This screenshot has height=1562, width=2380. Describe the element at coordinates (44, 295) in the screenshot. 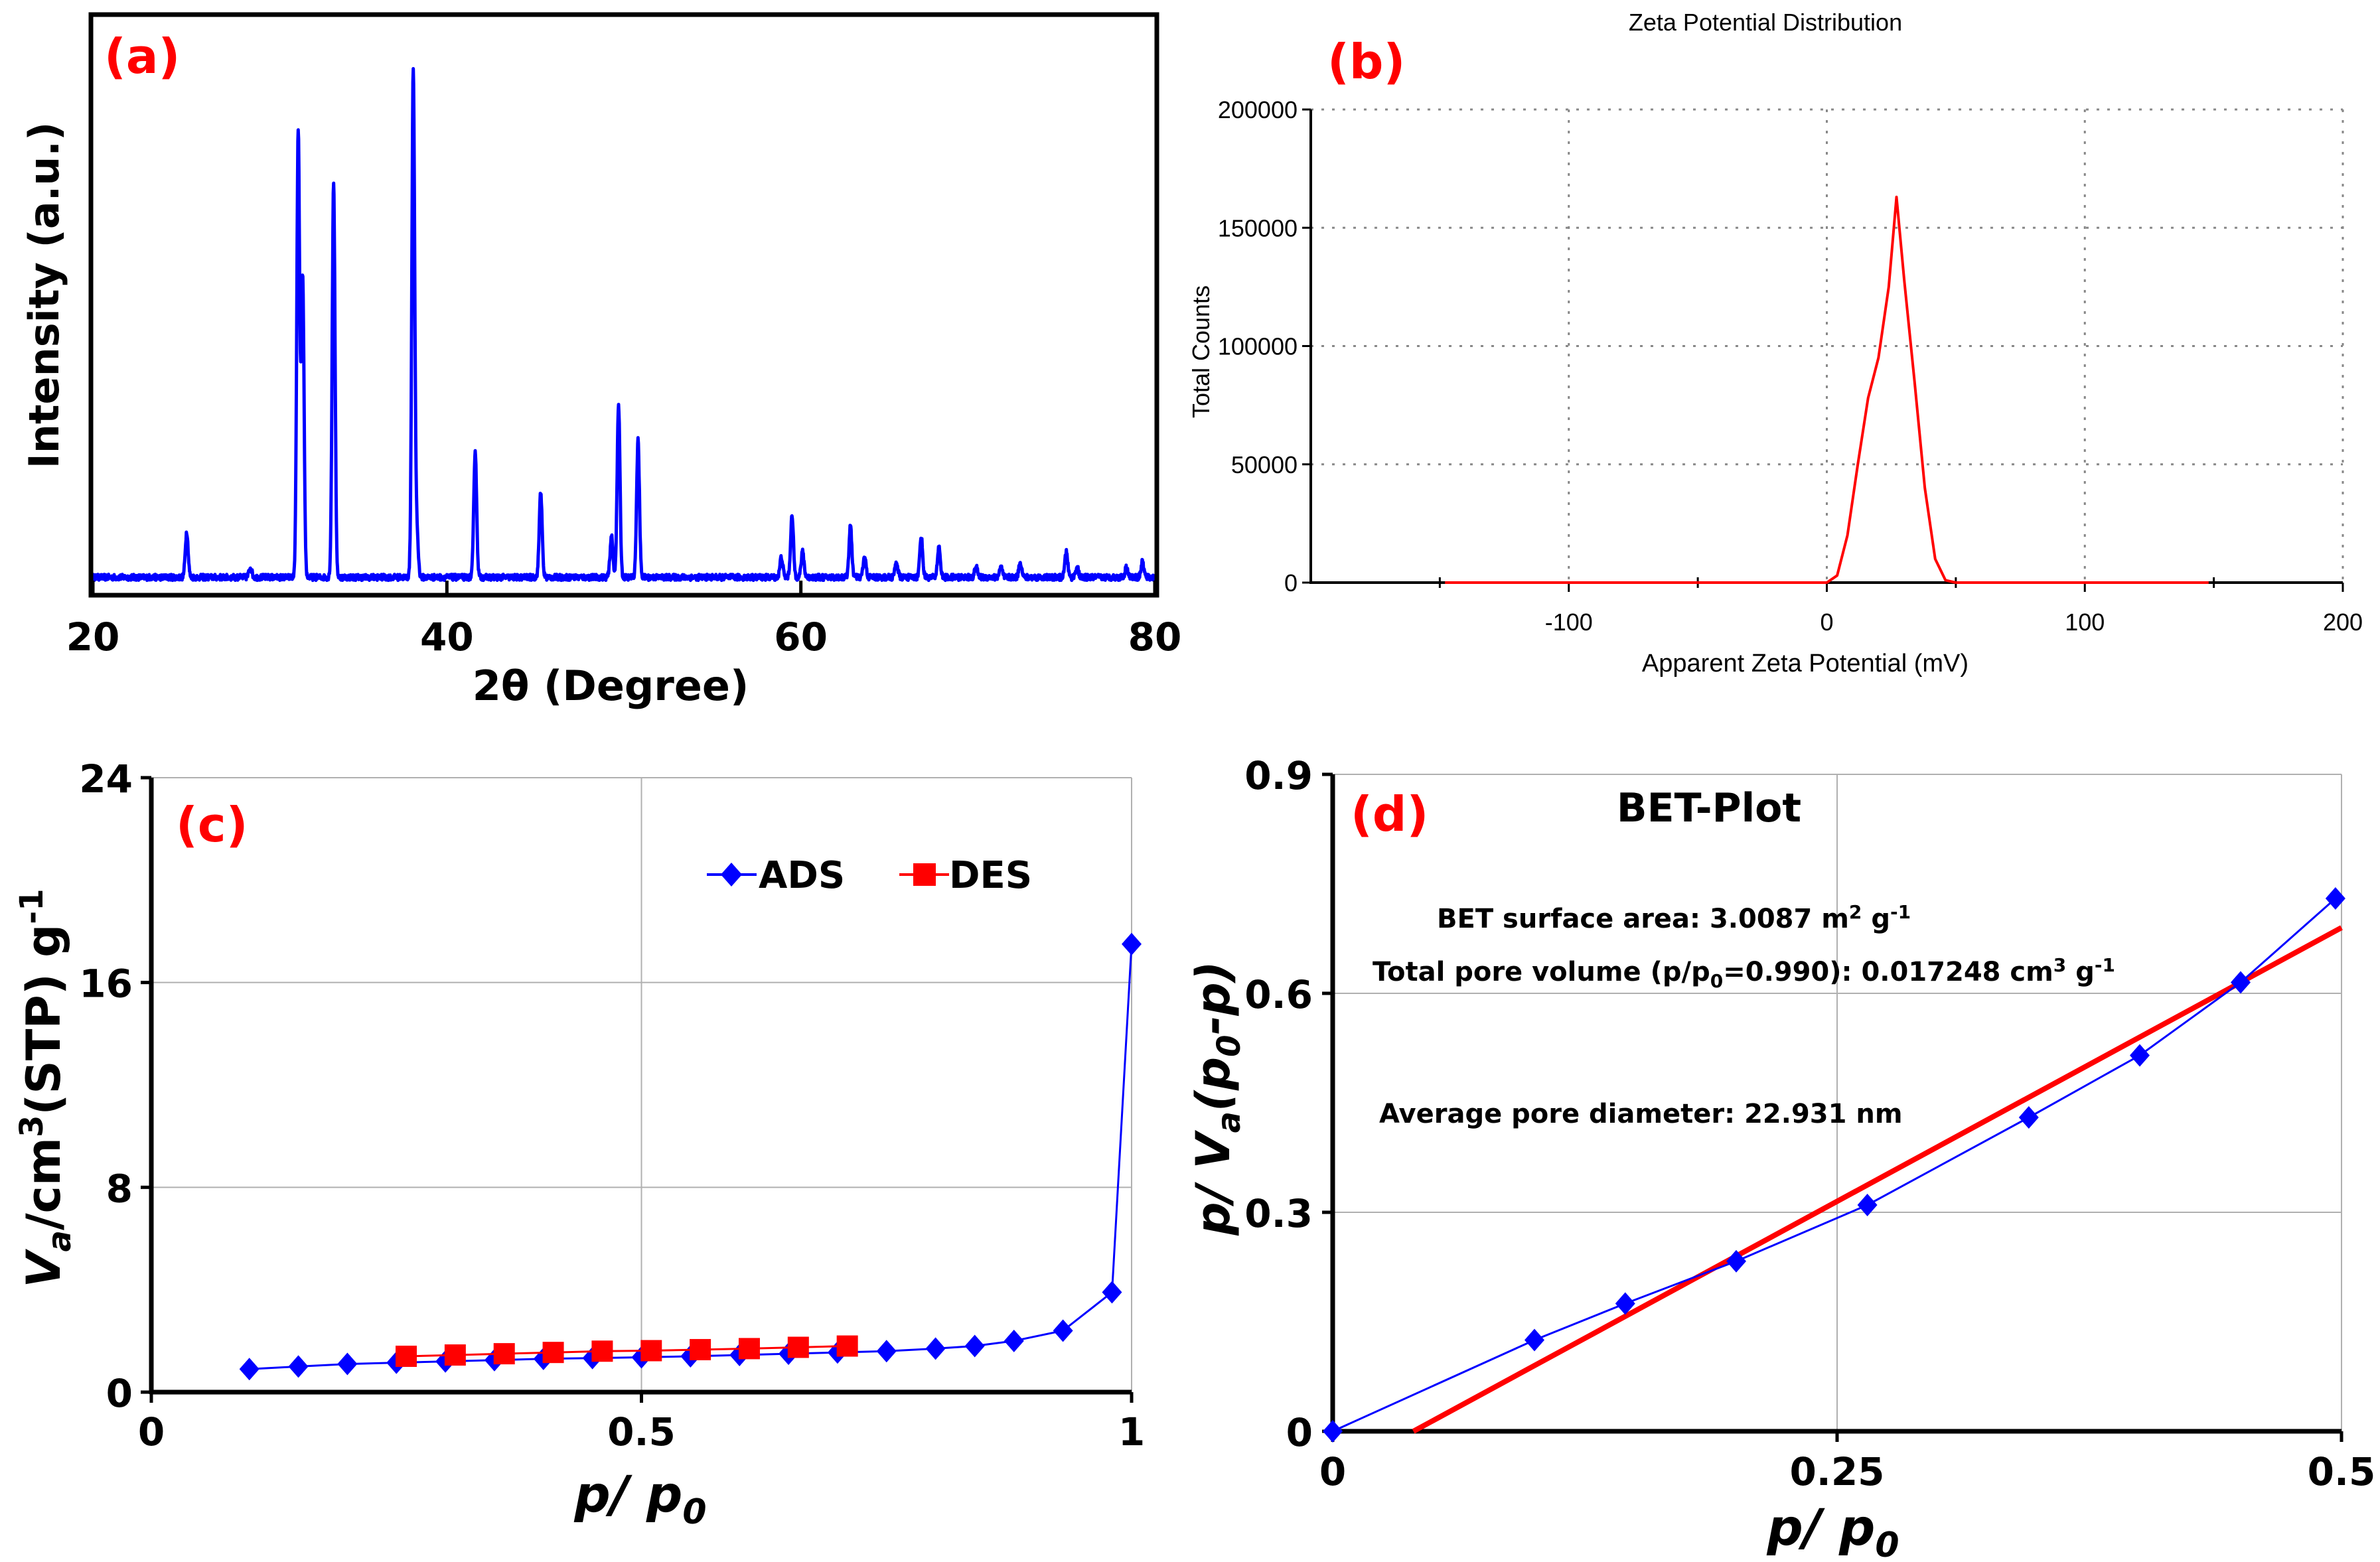

I see `a-y-axis-label: Intensity (a.u.)` at that location.